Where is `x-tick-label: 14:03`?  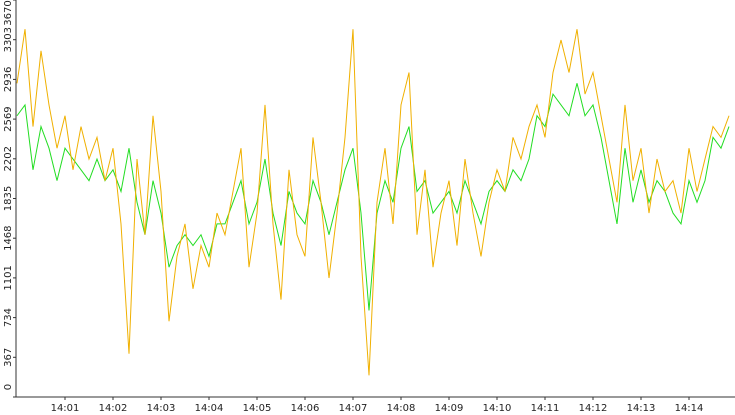 x-tick-label: 14:03 is located at coordinates (161, 408).